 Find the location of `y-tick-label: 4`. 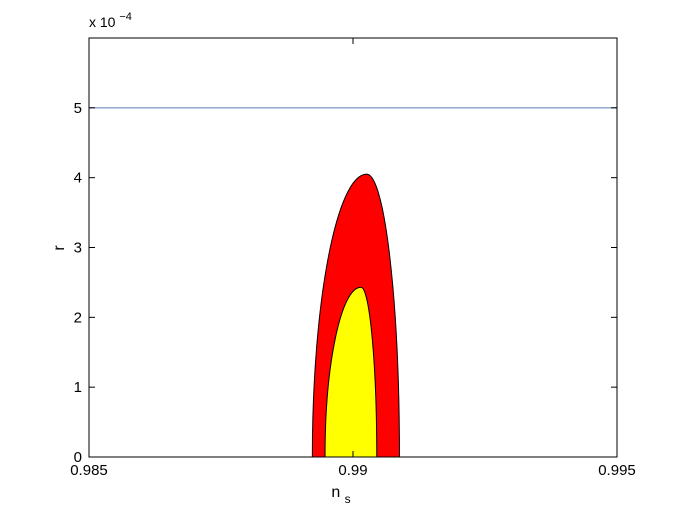

y-tick-label: 4 is located at coordinates (78, 178).